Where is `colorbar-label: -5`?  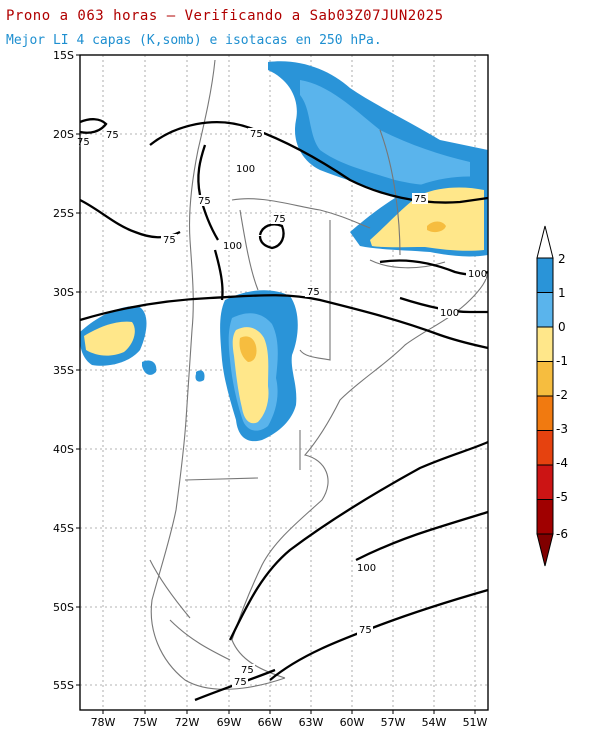
colorbar-label: -5 is located at coordinates (562, 497).